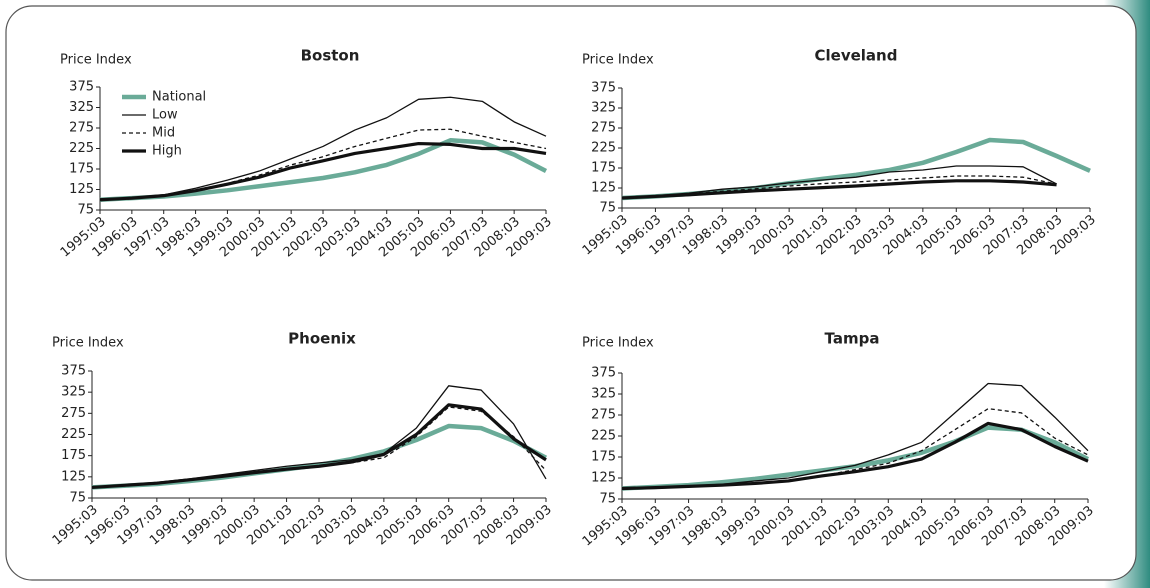 The height and width of the screenshot is (588, 1150). I want to click on legend-label: Mid, so click(163, 133).